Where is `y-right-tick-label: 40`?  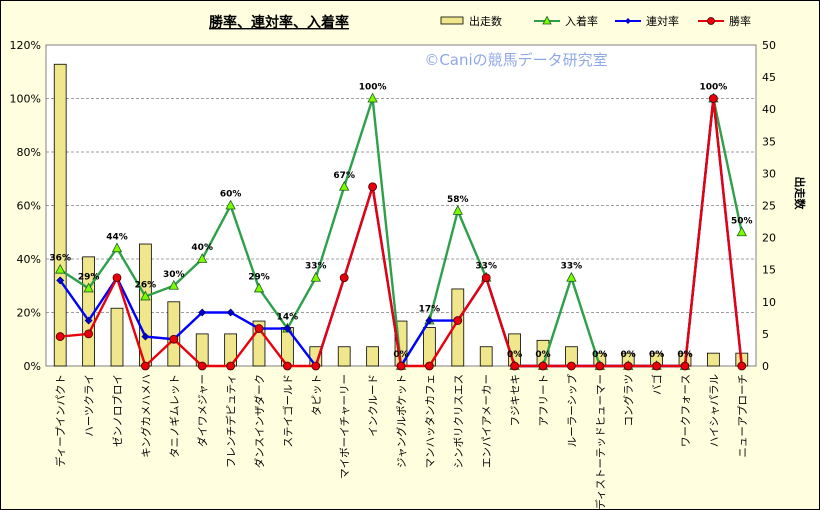 y-right-tick-label: 40 is located at coordinates (769, 109).